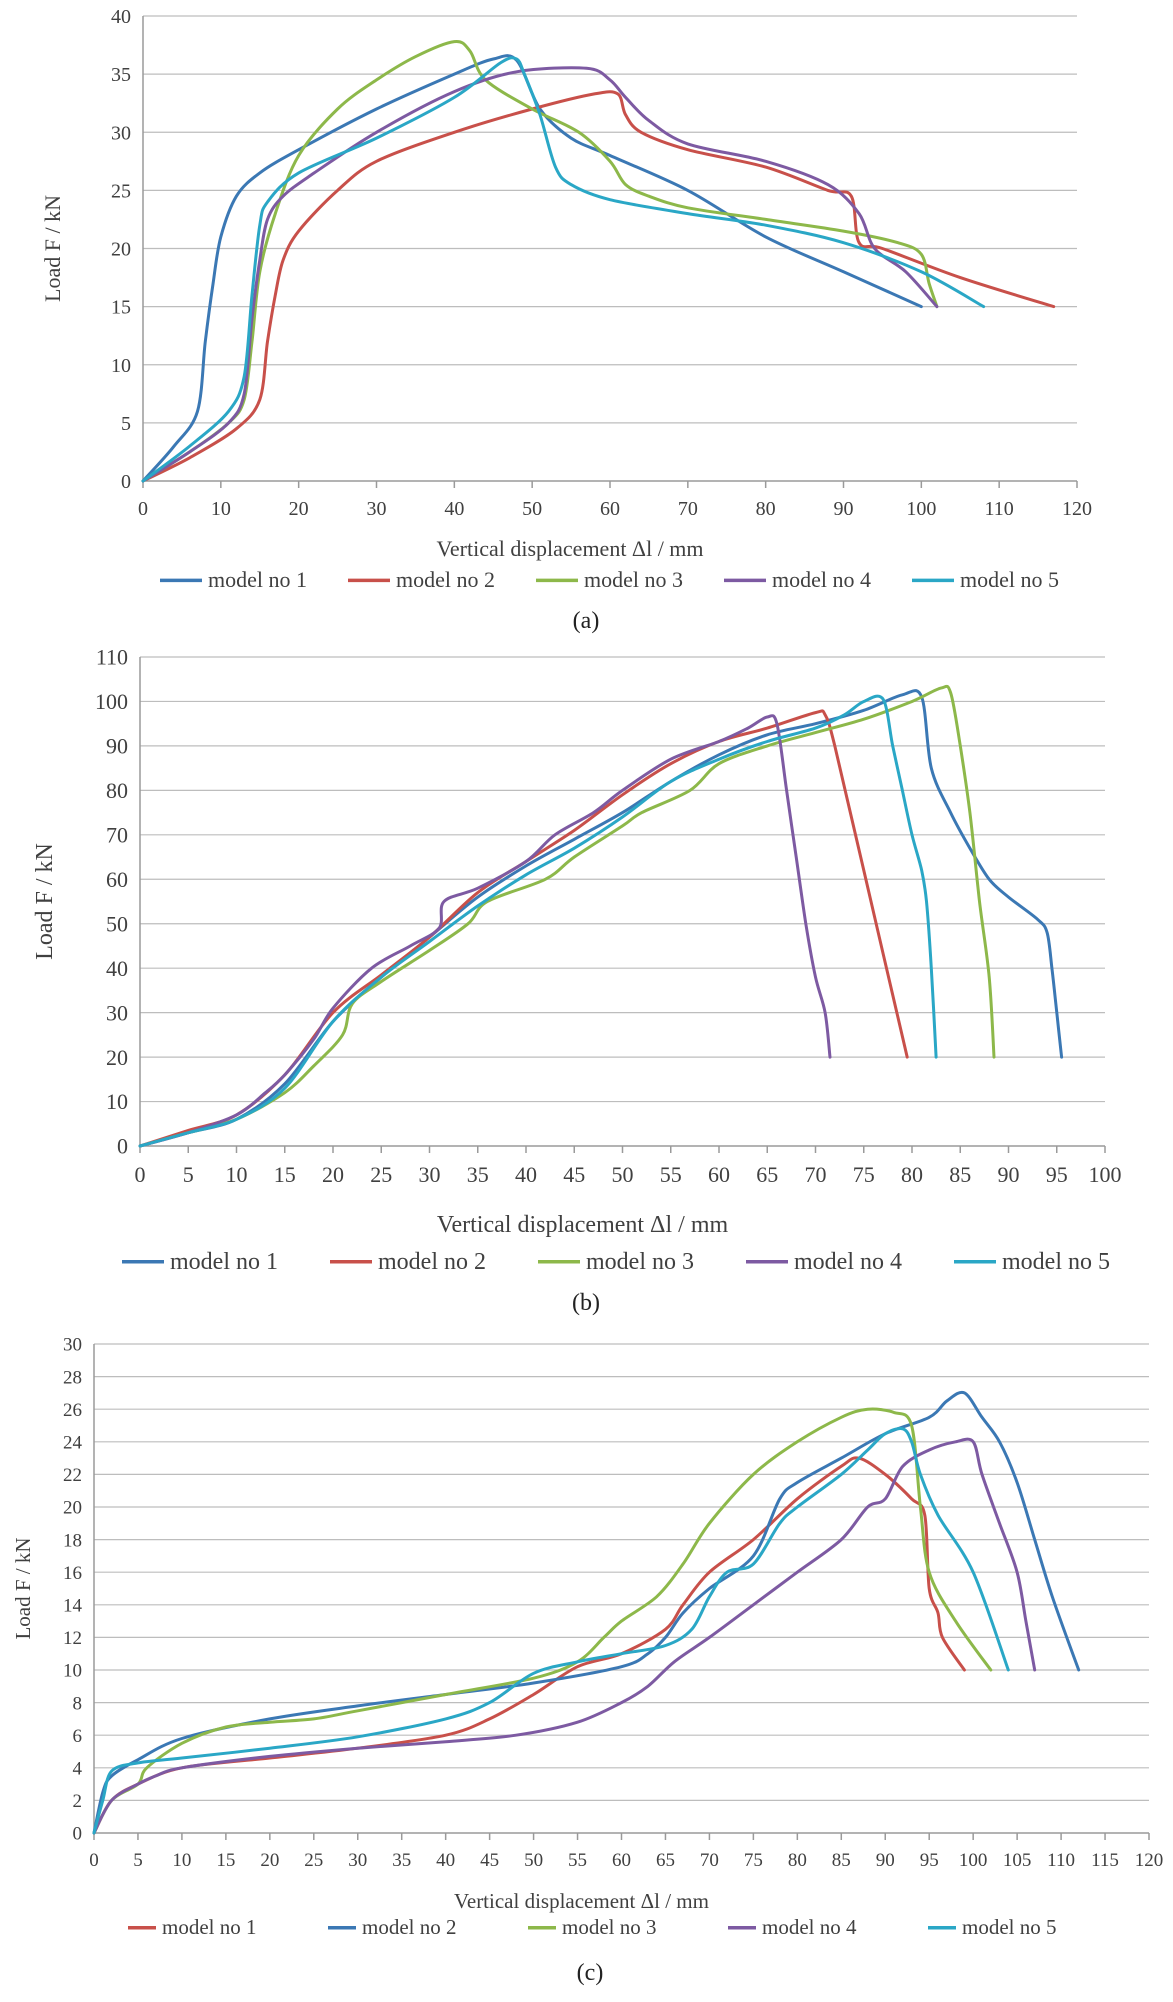  I want to click on x-tick-label: 115, so click(1105, 1860).